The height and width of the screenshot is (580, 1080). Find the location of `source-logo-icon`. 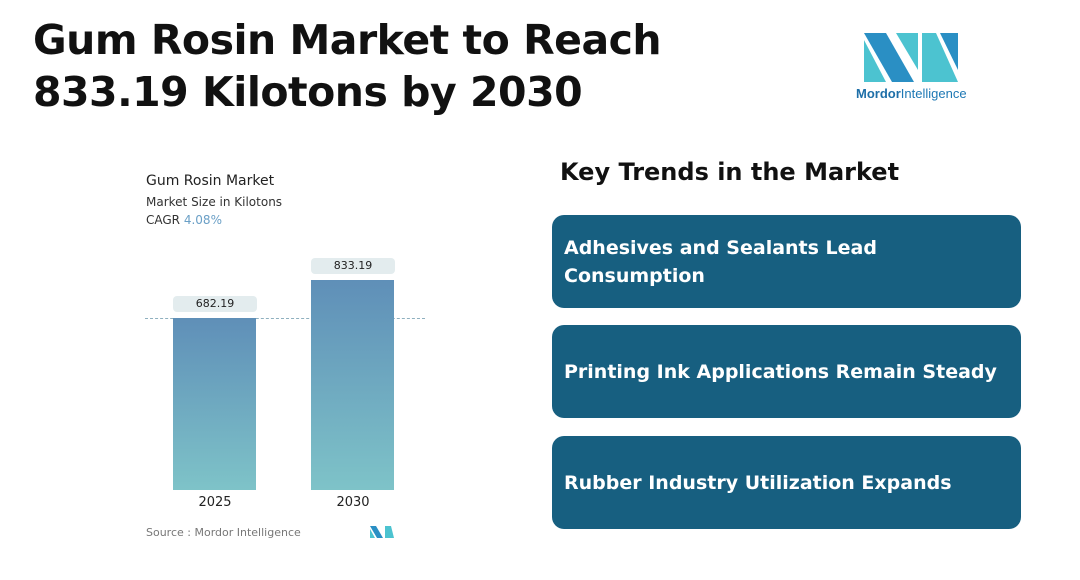

source-logo-icon is located at coordinates (382, 532).